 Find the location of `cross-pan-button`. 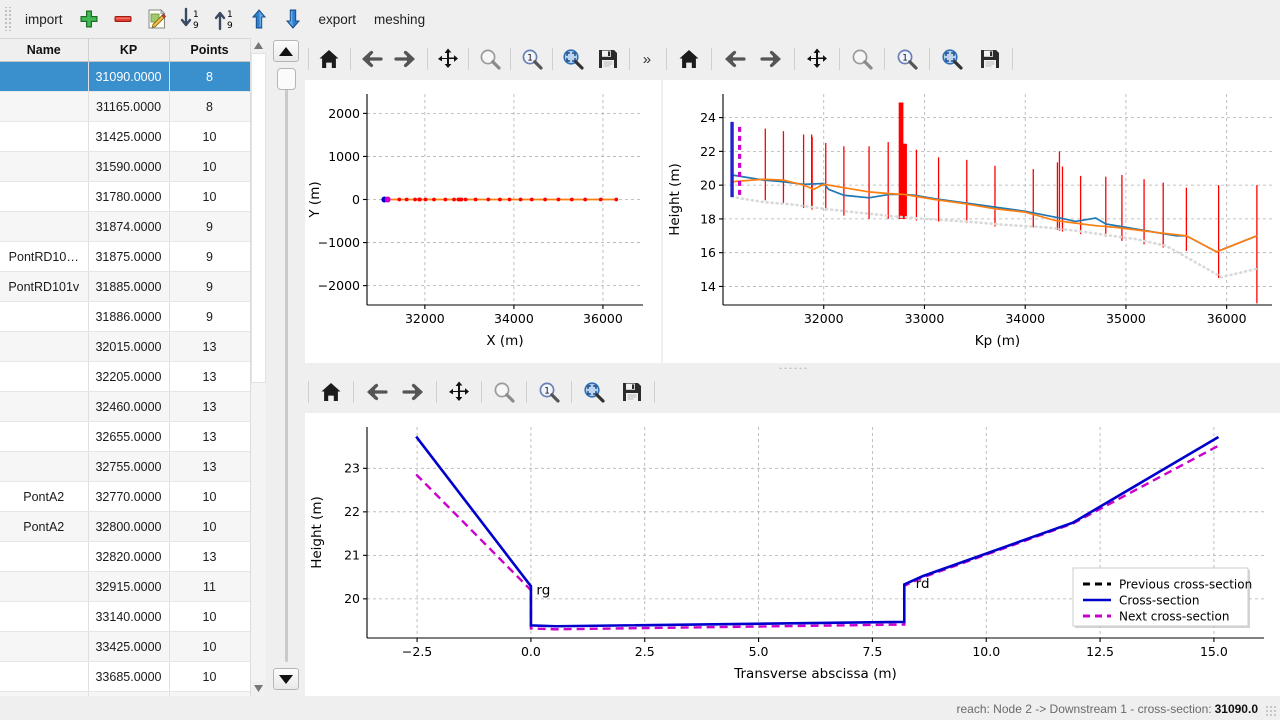

cross-pan-button is located at coordinates (459, 392).